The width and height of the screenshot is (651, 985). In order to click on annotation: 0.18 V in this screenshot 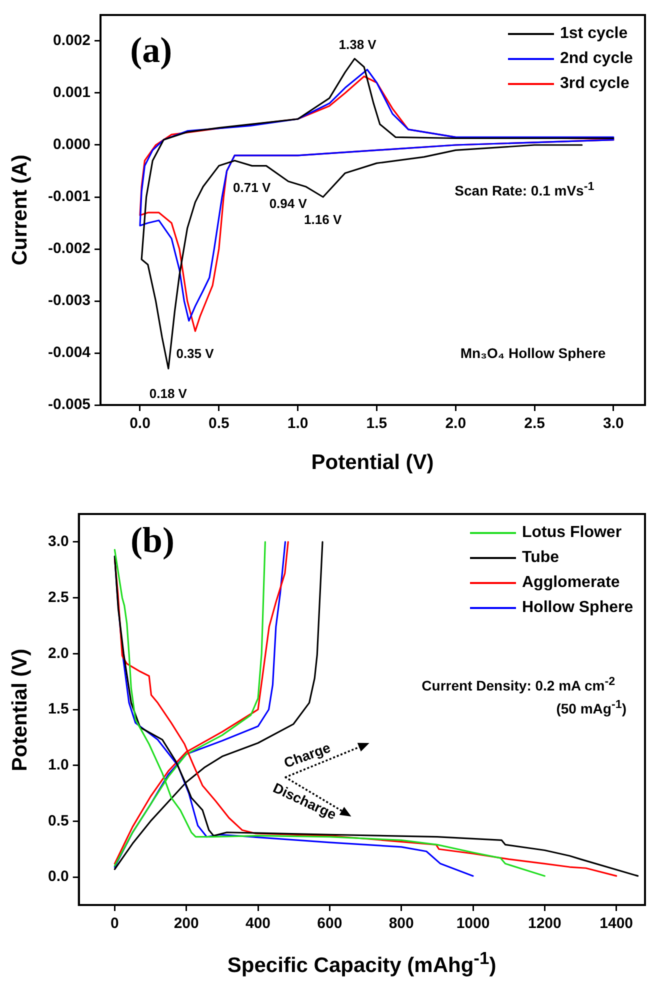, I will do `click(168, 394)`.